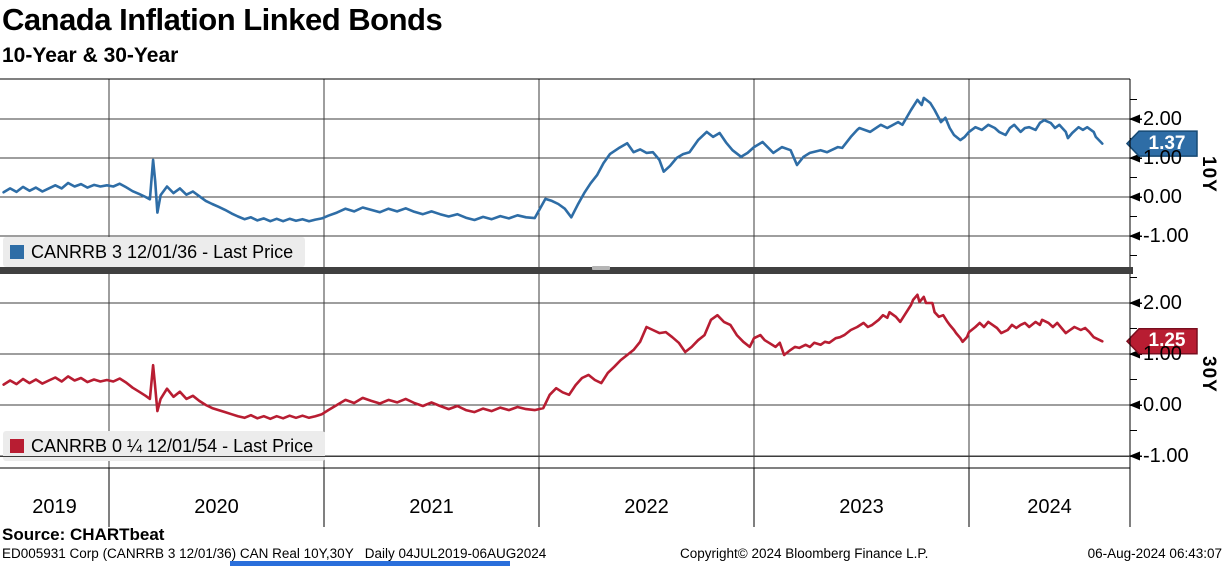  What do you see at coordinates (1208, 174) in the screenshot?
I see `axis-label-10y: 10Y` at bounding box center [1208, 174].